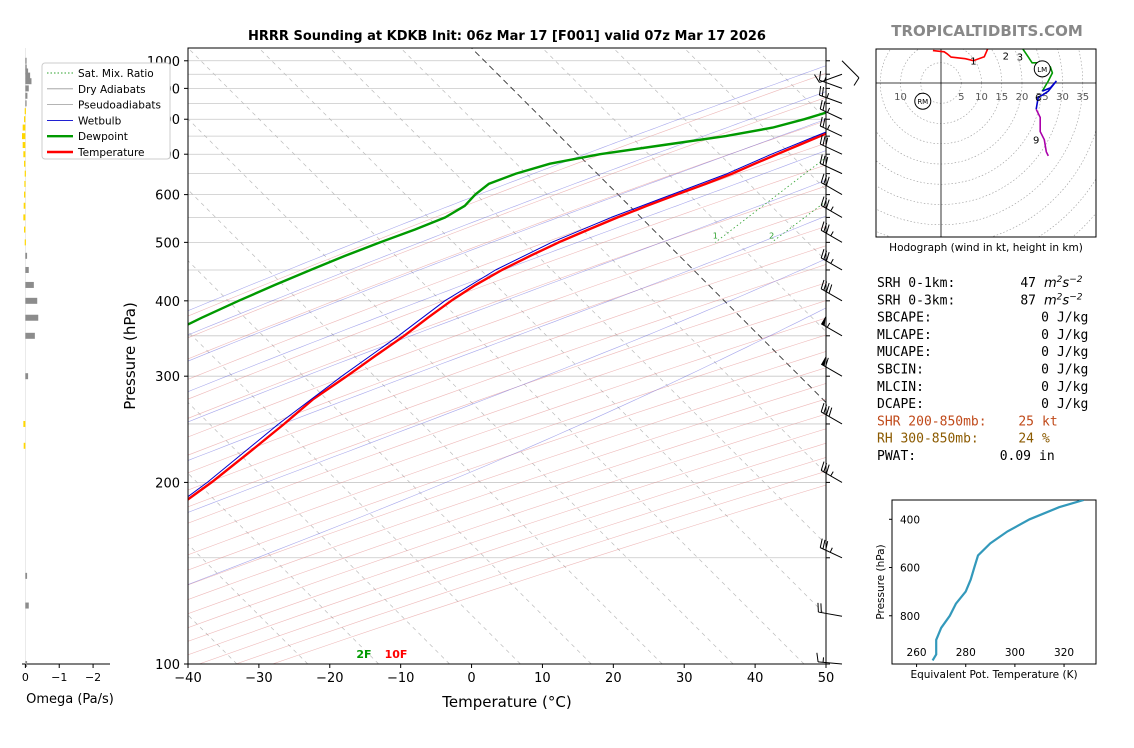  Describe the element at coordinates (1033, 235) in the screenshot. I see `mixing-ratio-label: 30` at that location.